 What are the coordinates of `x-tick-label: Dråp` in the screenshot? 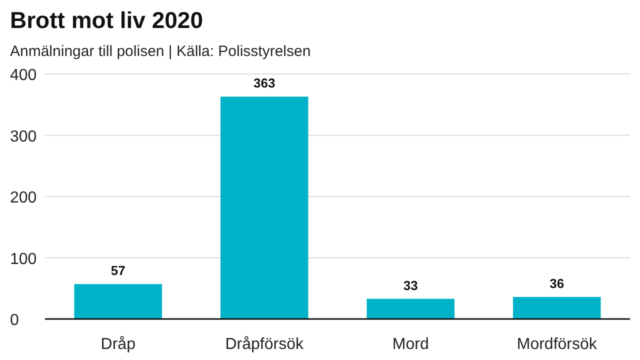 It's located at (118, 344).